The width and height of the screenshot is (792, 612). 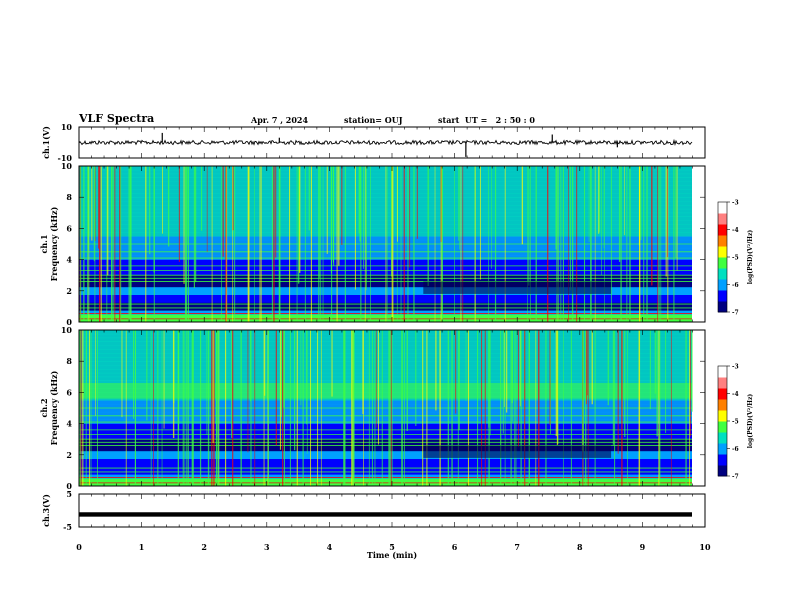 I want to click on x-tick-label: 5, so click(x=392, y=547).